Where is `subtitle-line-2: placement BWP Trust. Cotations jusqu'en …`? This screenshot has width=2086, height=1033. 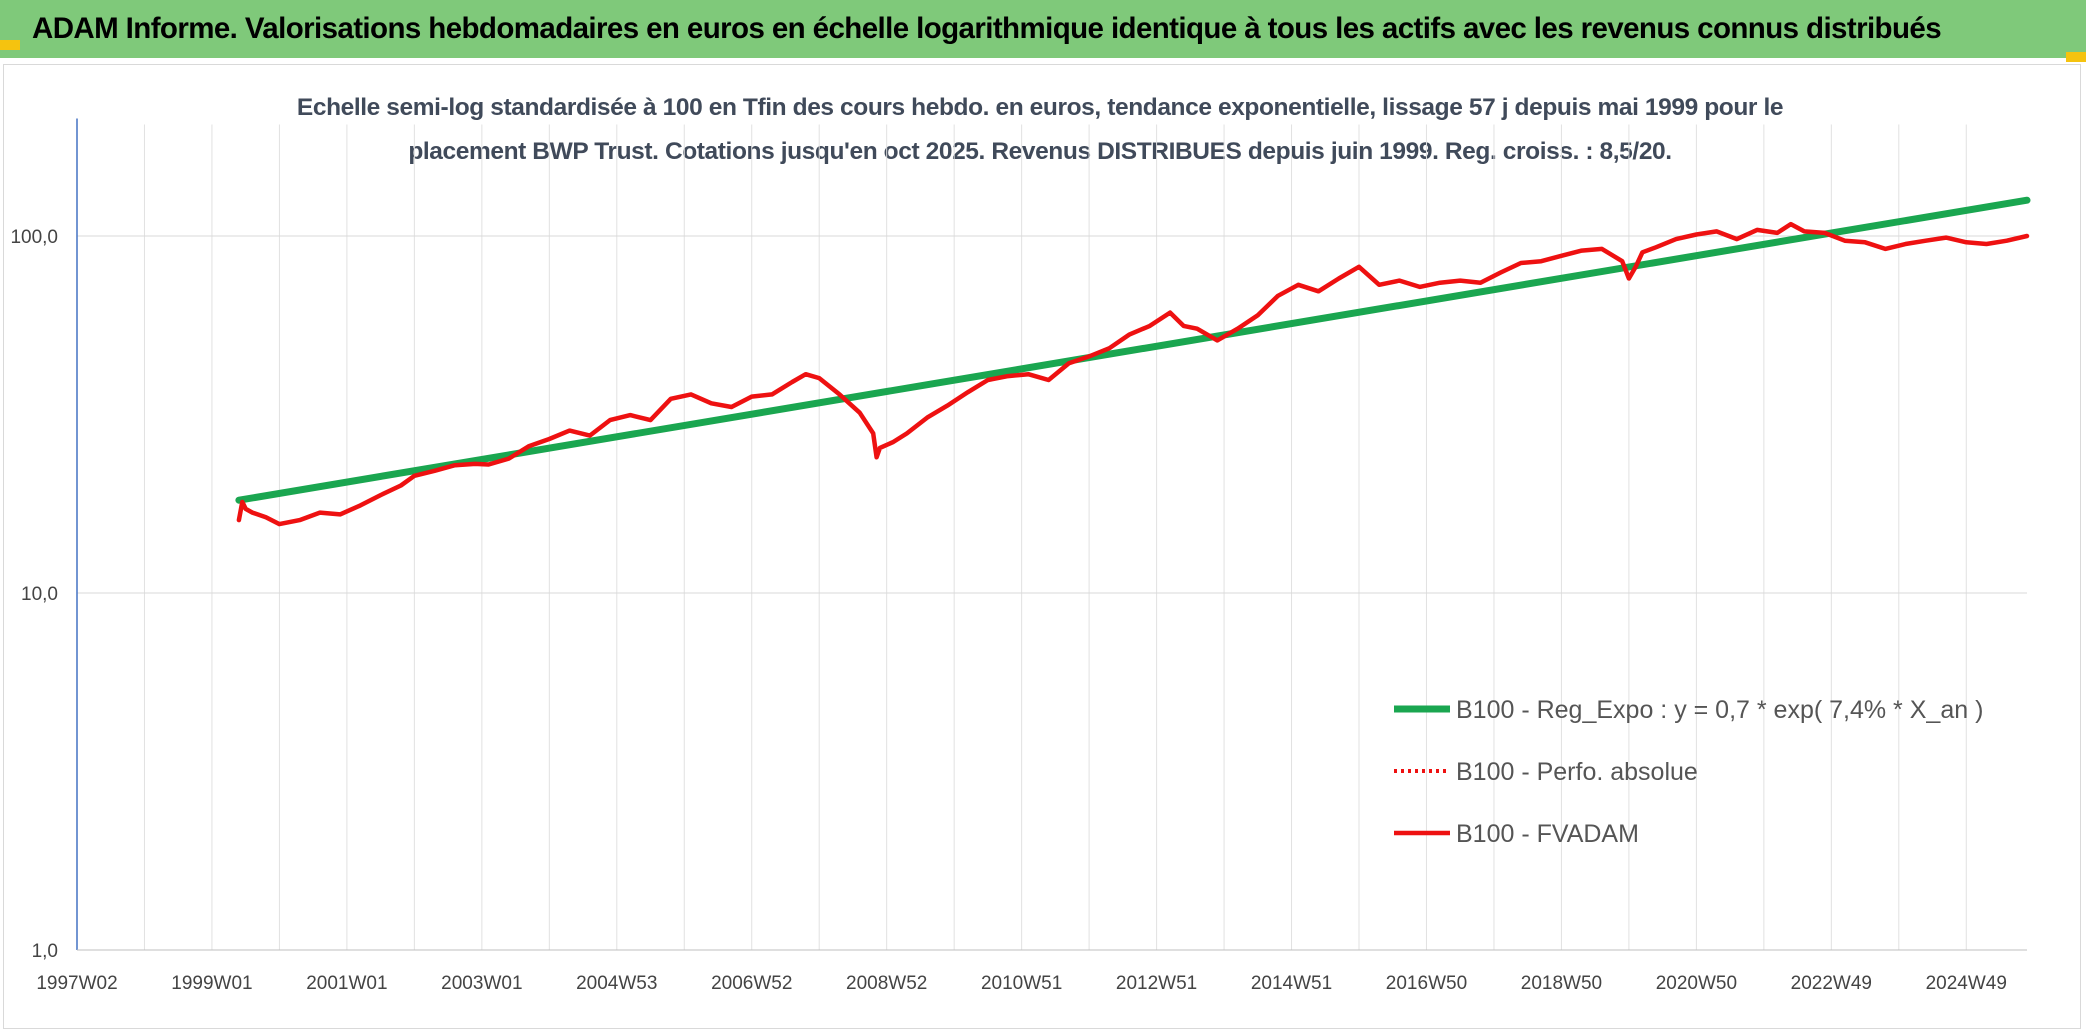
subtitle-line-2: placement BWP Trust. Cotations jusqu'en … is located at coordinates (1040, 151).